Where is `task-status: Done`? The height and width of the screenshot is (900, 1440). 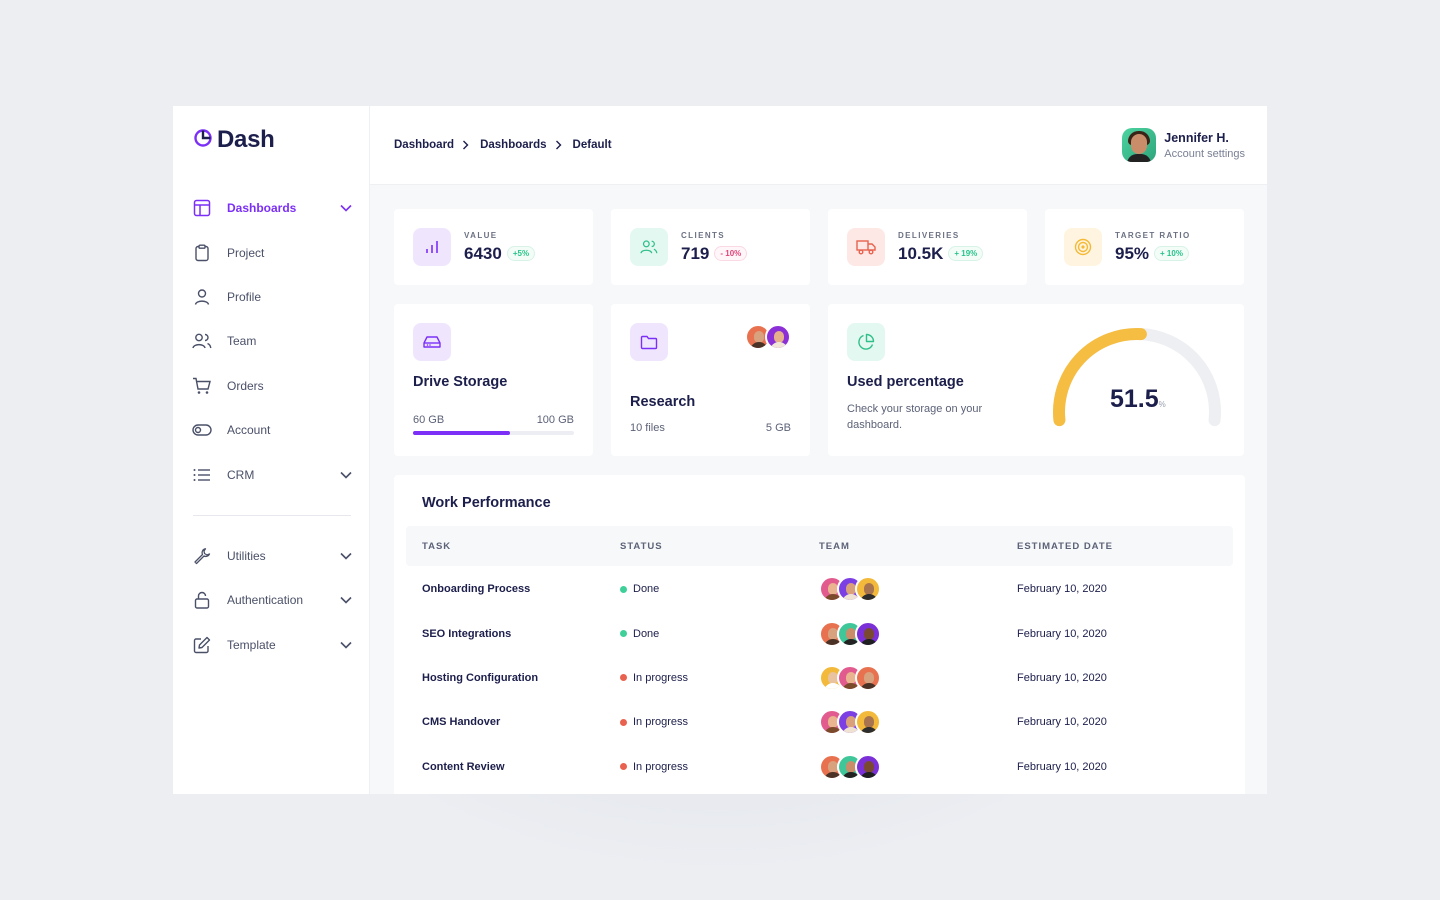 task-status: Done is located at coordinates (639, 634).